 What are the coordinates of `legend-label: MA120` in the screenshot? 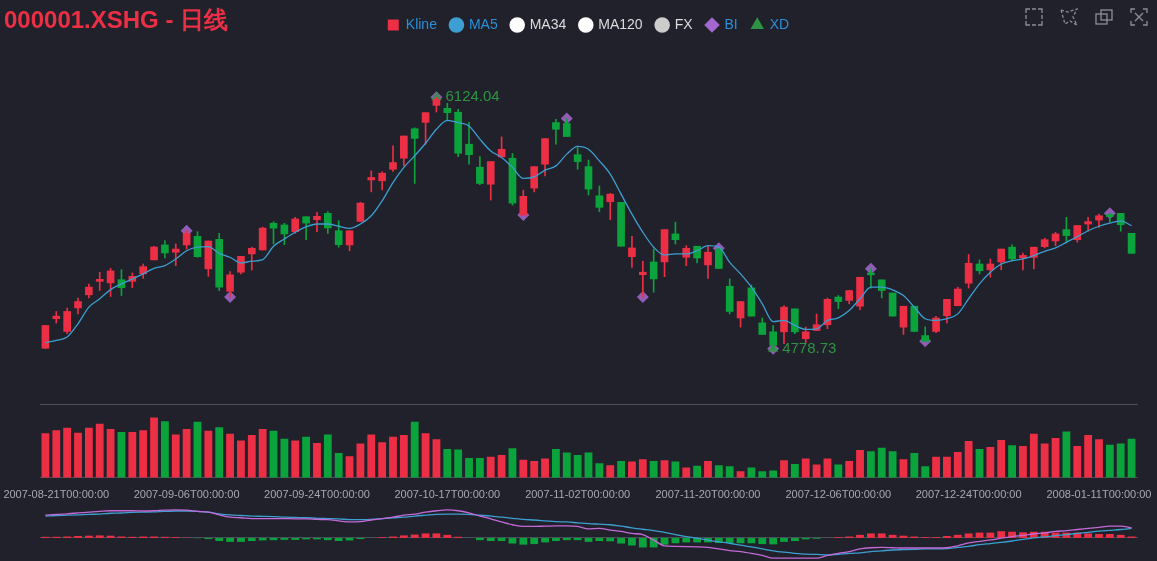 It's located at (620, 23).